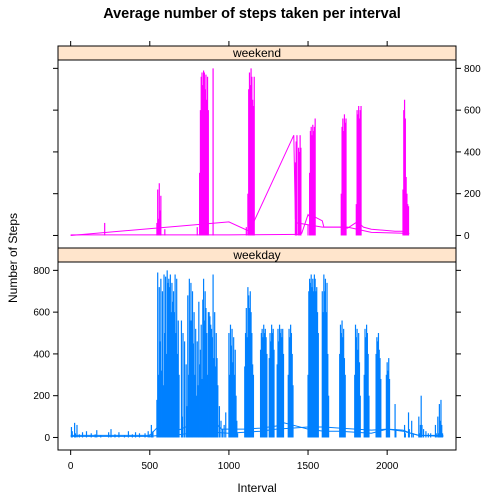 The height and width of the screenshot is (504, 504). Describe the element at coordinates (41, 313) in the screenshot. I see `ytick-label-weekday-3: 600` at that location.